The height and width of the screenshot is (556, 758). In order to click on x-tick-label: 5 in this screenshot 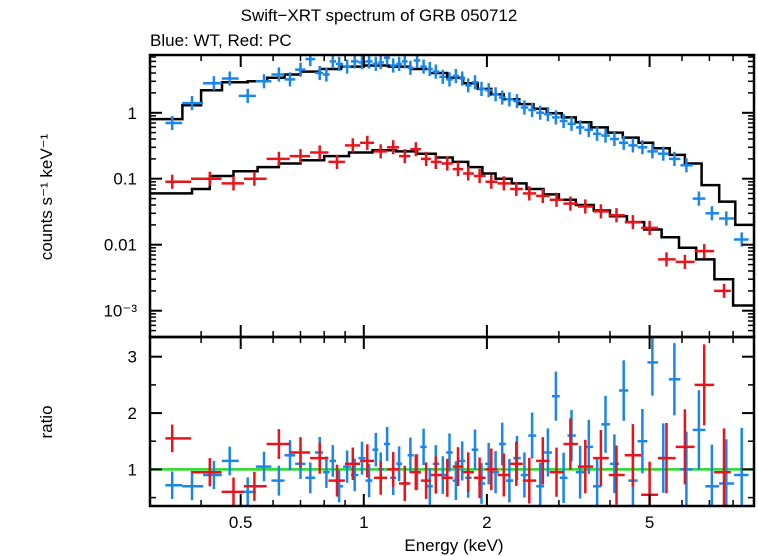, I will do `click(649, 522)`.